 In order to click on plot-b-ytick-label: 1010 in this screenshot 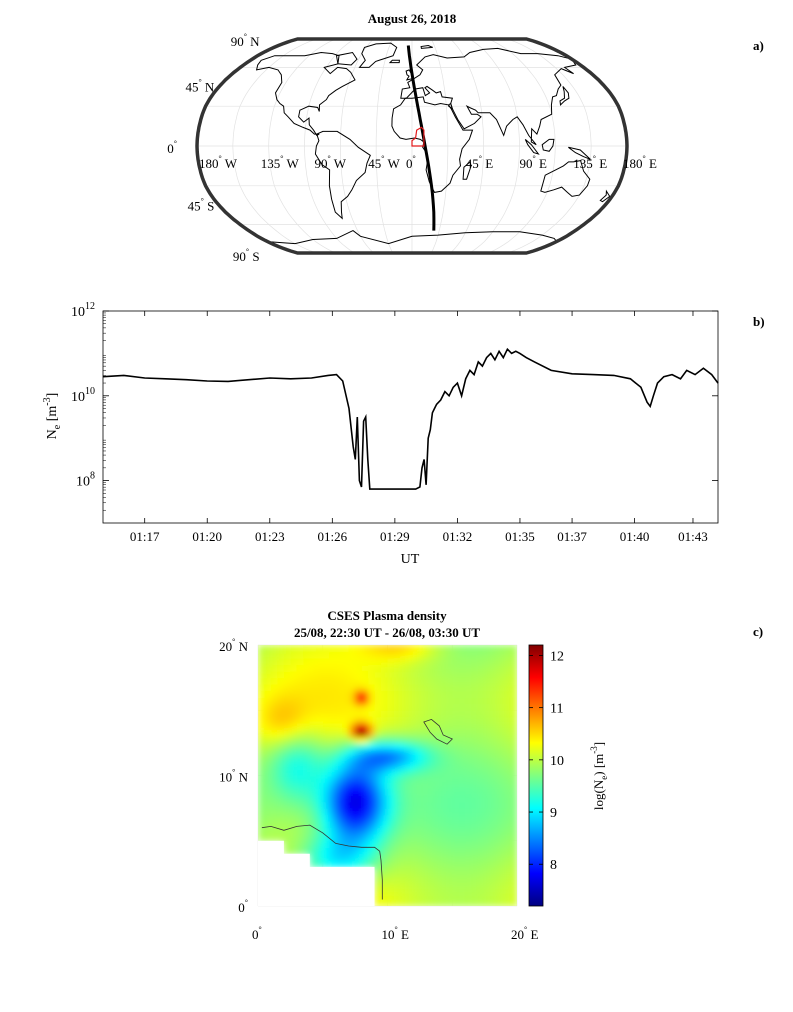, I will do `click(83, 395)`.